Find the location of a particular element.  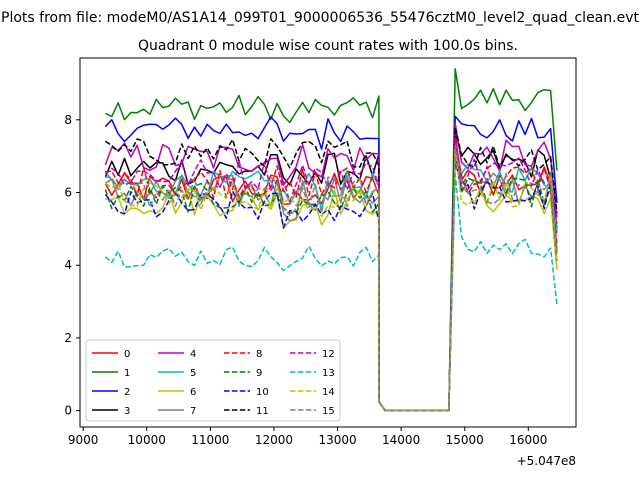

x-tick-label: 9000 is located at coordinates (83, 440).